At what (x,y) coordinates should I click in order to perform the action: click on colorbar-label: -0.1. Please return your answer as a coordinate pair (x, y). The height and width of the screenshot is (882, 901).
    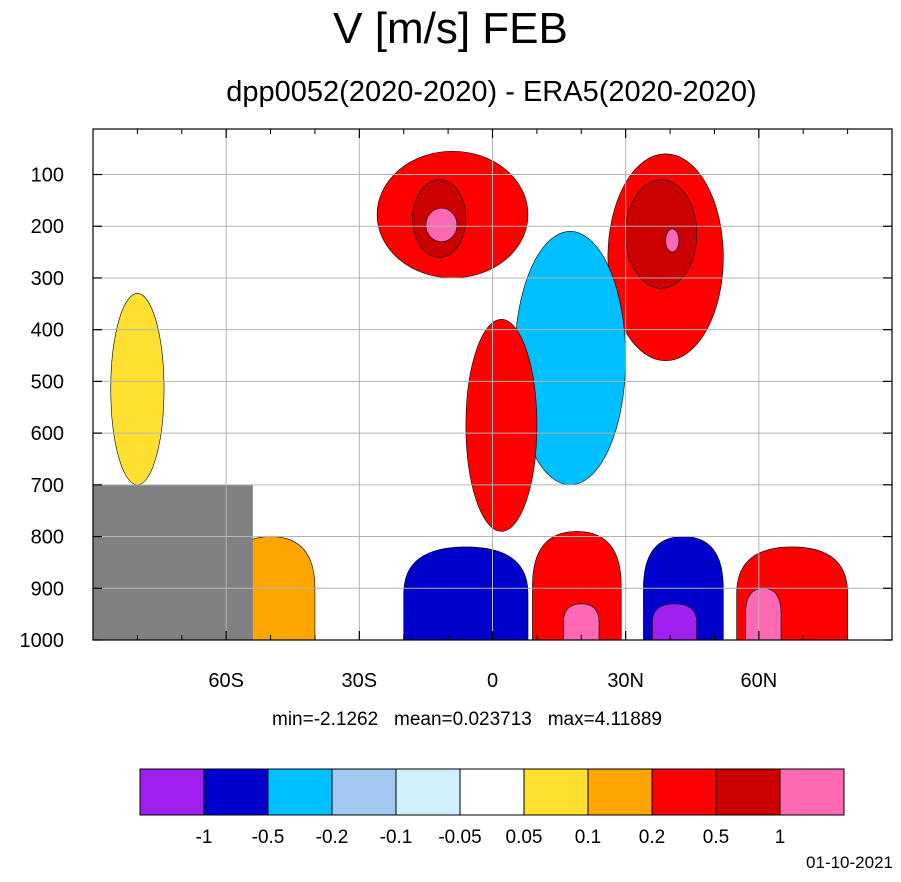
    Looking at the image, I should click on (396, 837).